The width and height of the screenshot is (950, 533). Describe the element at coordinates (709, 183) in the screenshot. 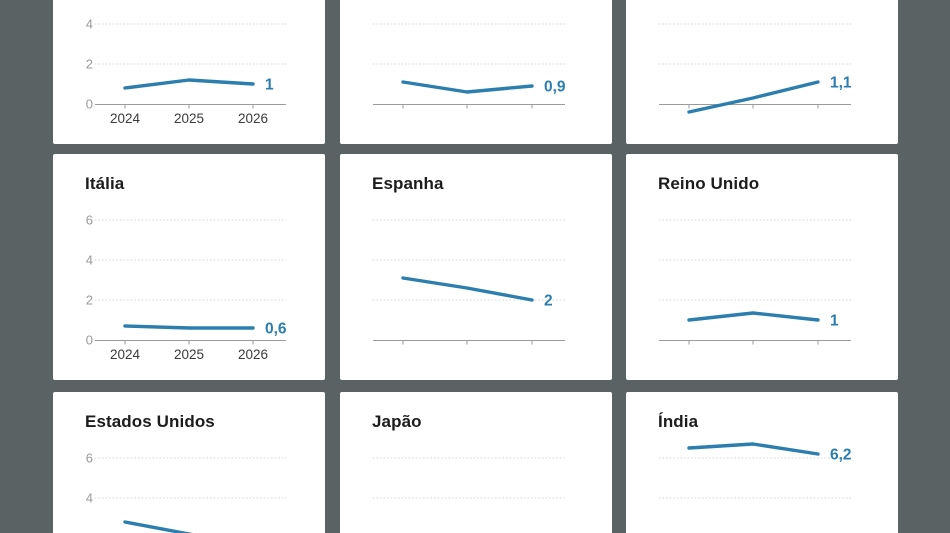

I see `chart-title: Reino Unido` at that location.